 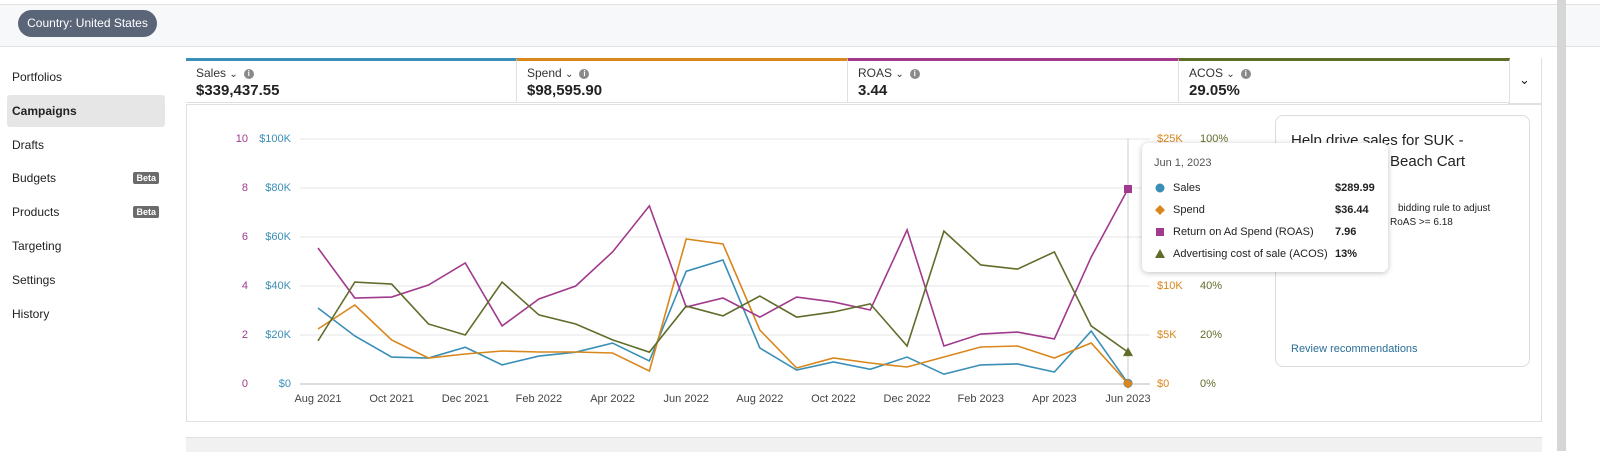 I want to click on x-tick-label: Dec 2021, so click(x=465, y=399).